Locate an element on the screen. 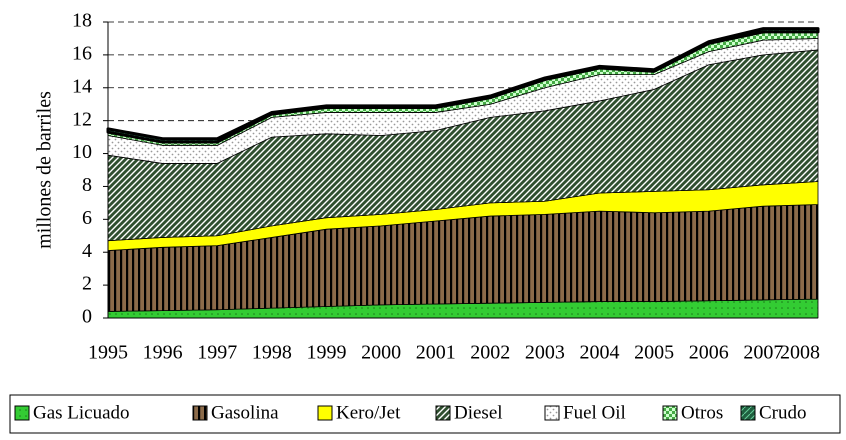 This screenshot has height=440, width=846. y-tick-label: 0 is located at coordinates (87, 317).